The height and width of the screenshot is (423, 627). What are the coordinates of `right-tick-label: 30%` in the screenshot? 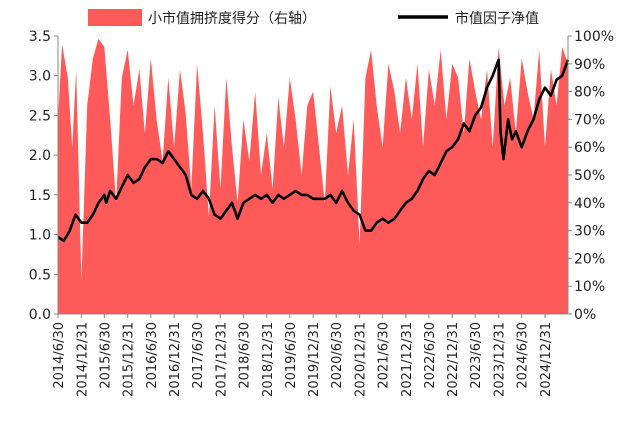 It's located at (589, 232).